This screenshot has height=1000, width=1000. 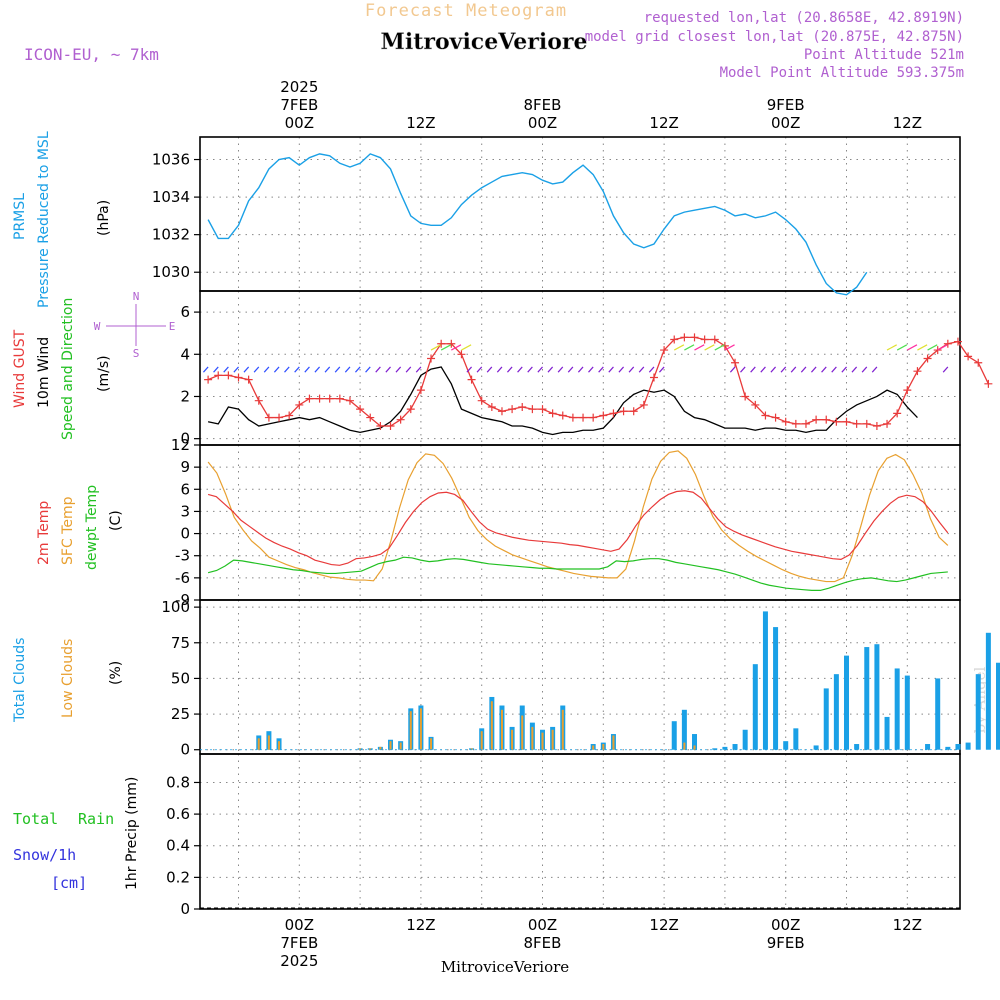 What do you see at coordinates (804, 18) in the screenshot?
I see `requested-coords: requested lon,lat (20.8658E, 42.8919N)` at bounding box center [804, 18].